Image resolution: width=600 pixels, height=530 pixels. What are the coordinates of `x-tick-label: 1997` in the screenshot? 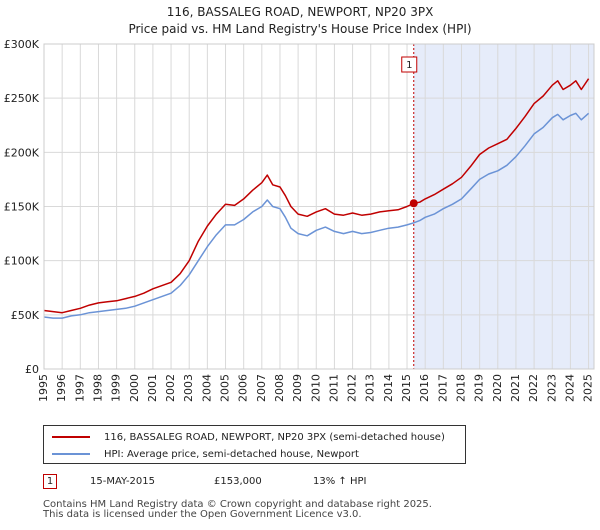 It's located at (79, 388).